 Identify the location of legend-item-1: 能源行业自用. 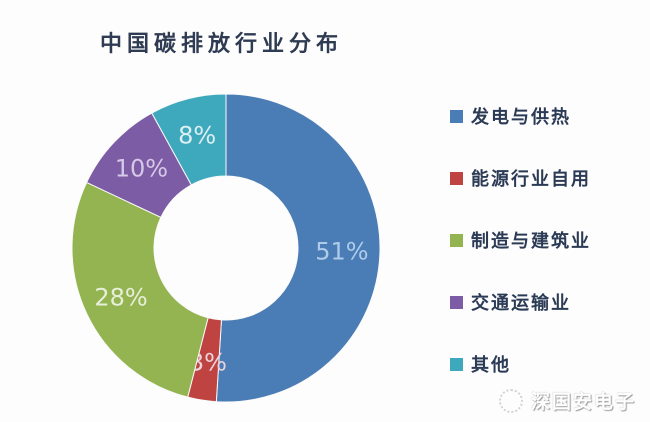
(520, 178).